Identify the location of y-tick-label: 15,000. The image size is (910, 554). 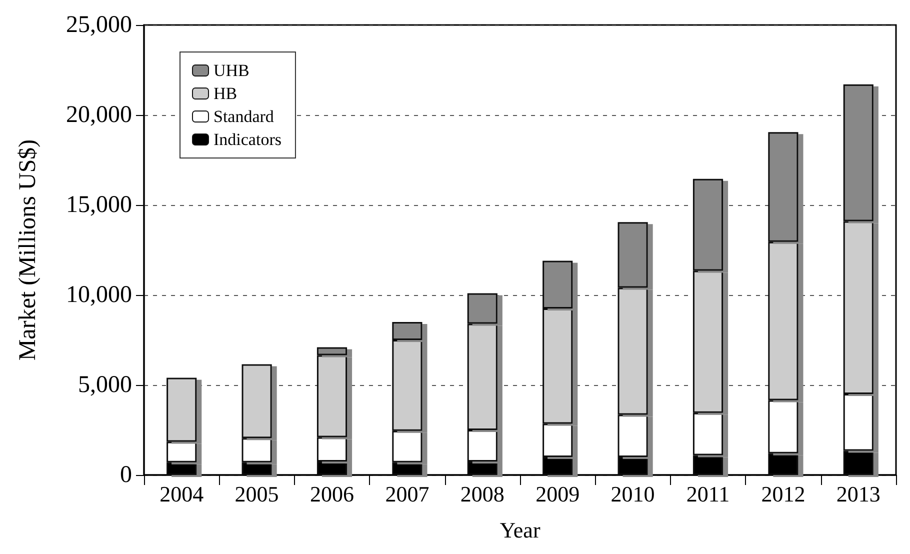
(99, 205).